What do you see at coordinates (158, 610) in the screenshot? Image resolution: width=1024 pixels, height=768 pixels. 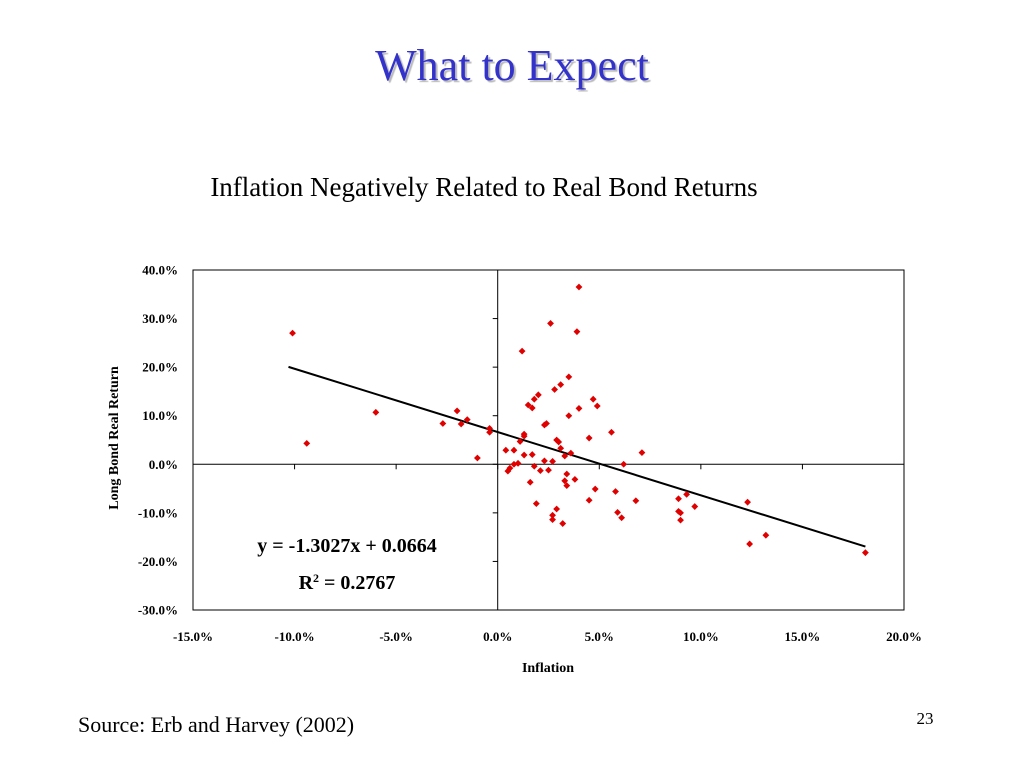 I see `y-tick-label: -30.0%` at bounding box center [158, 610].